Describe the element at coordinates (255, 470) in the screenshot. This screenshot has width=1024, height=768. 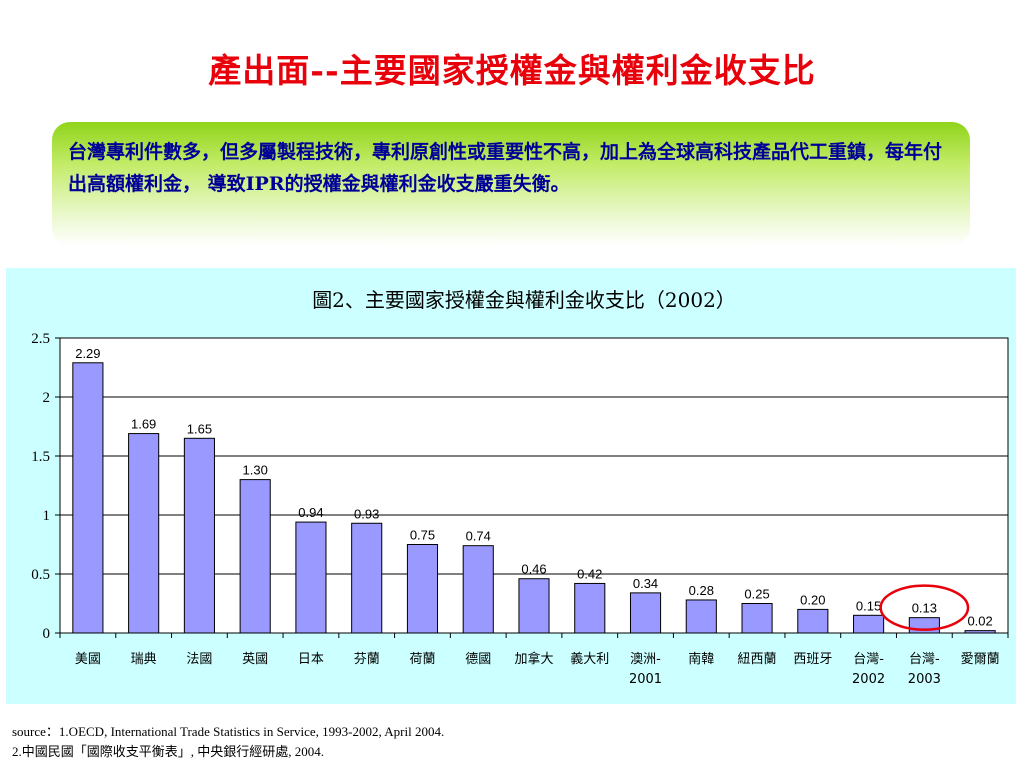
I see `data-label: 1.30` at that location.